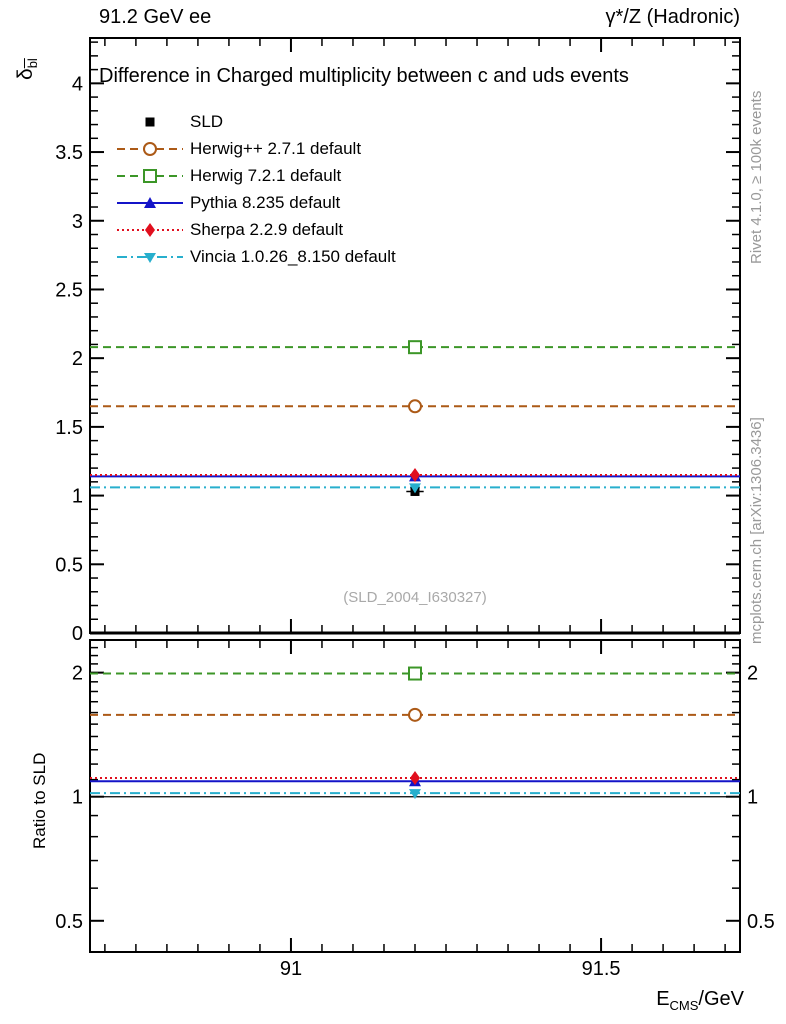 The height and width of the screenshot is (1024, 786). I want to click on ratio-y-tick-label-right: 1, so click(752, 798).